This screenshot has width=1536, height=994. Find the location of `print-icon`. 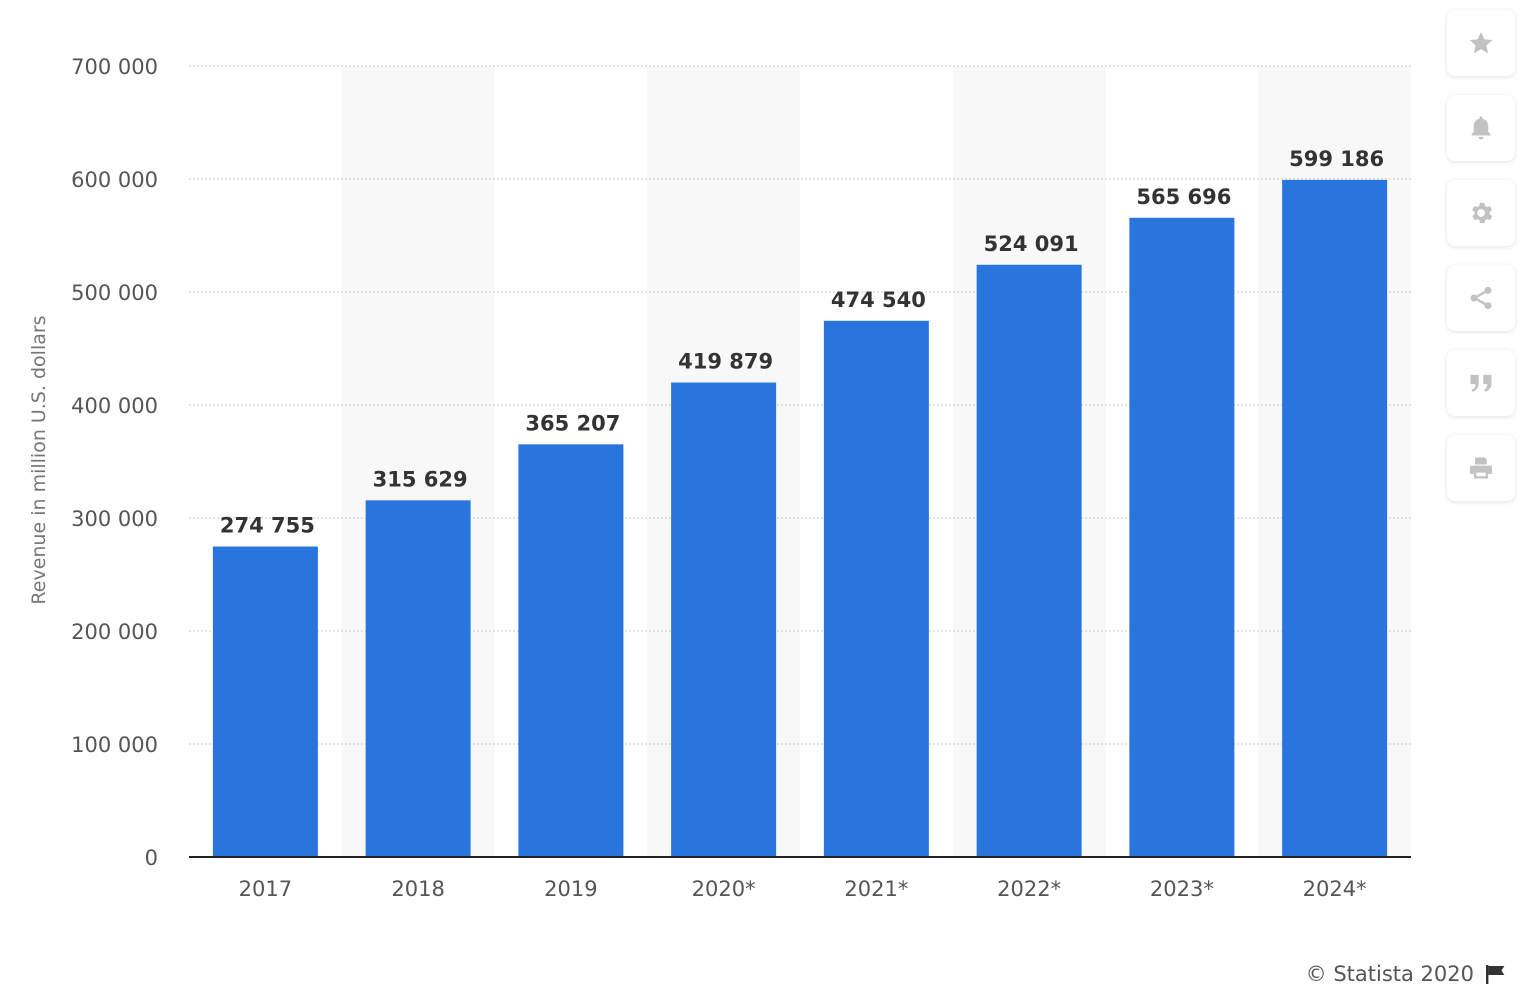

print-icon is located at coordinates (1481, 468).